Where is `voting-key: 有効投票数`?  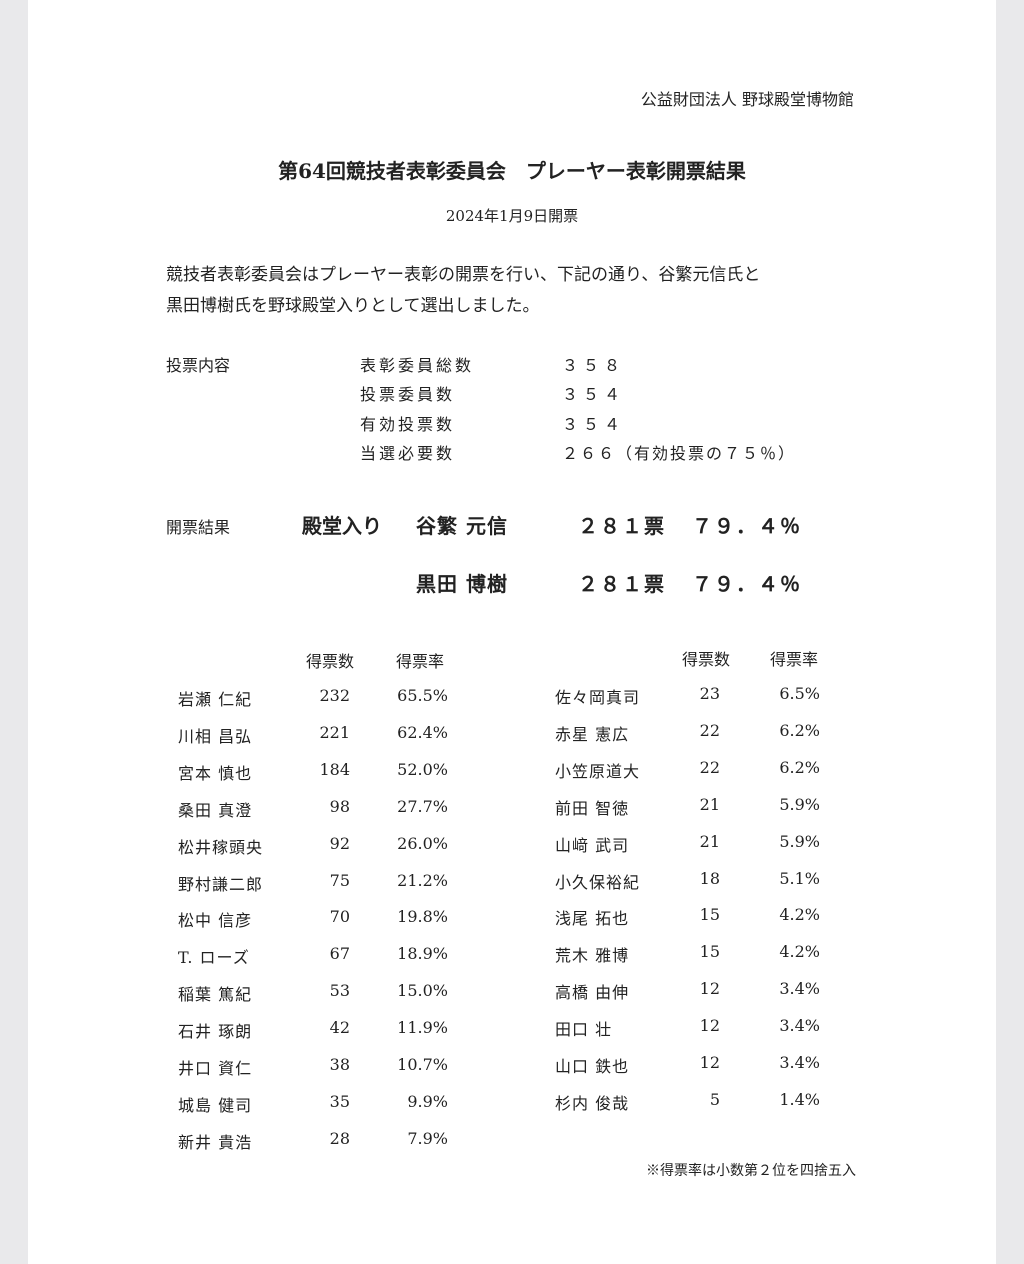
voting-key: 有効投票数 is located at coordinates (408, 424).